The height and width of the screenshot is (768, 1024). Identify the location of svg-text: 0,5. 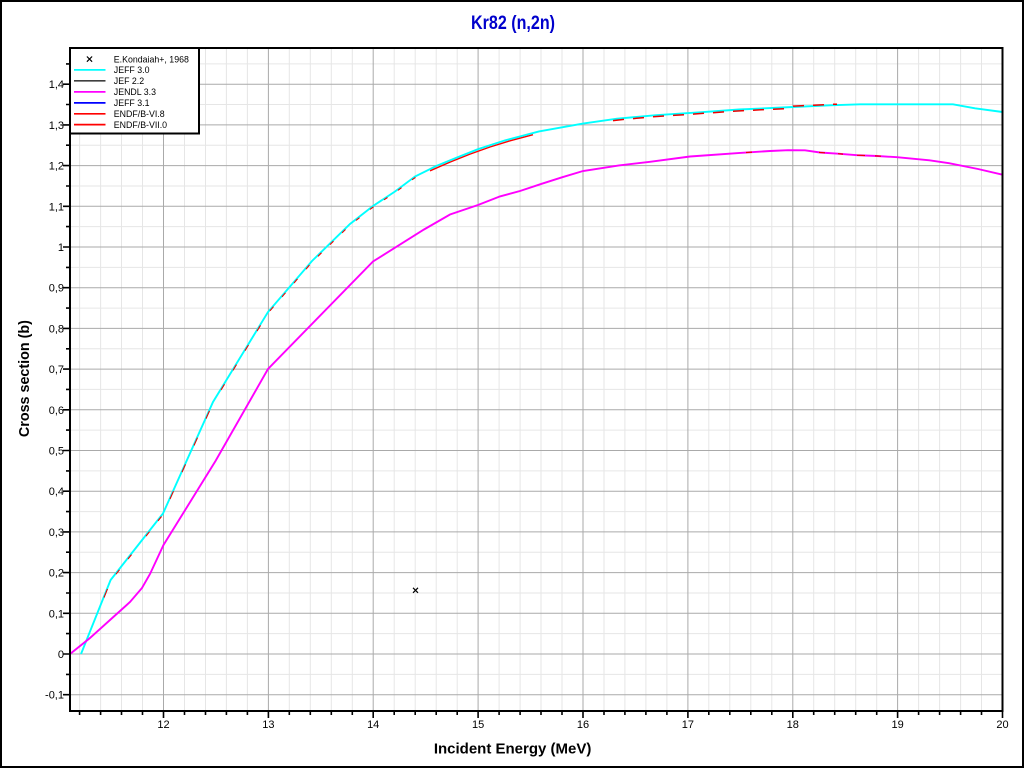
(56, 452).